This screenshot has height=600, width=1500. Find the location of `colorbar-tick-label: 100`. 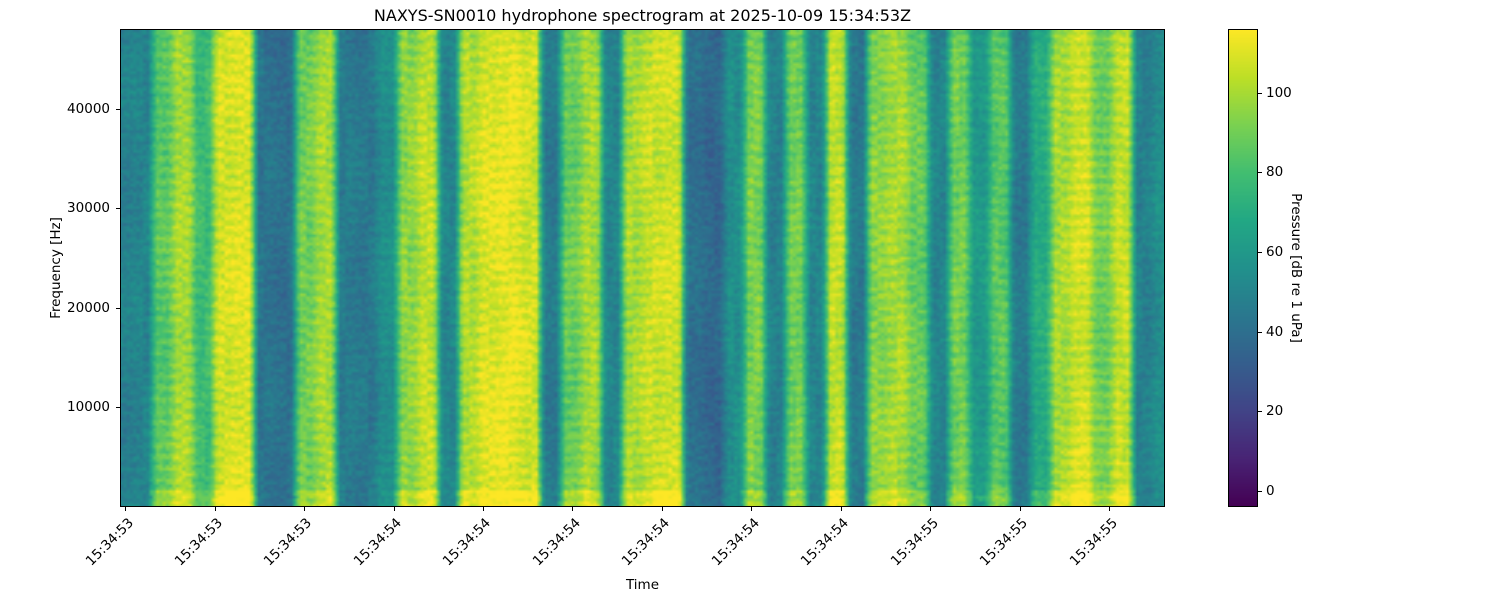

colorbar-tick-label: 100 is located at coordinates (1279, 92).